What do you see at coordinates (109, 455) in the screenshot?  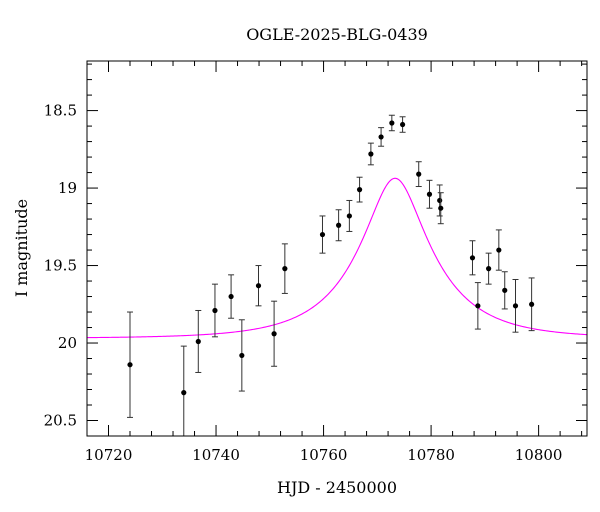 I see `x-tick-label: 10720` at bounding box center [109, 455].